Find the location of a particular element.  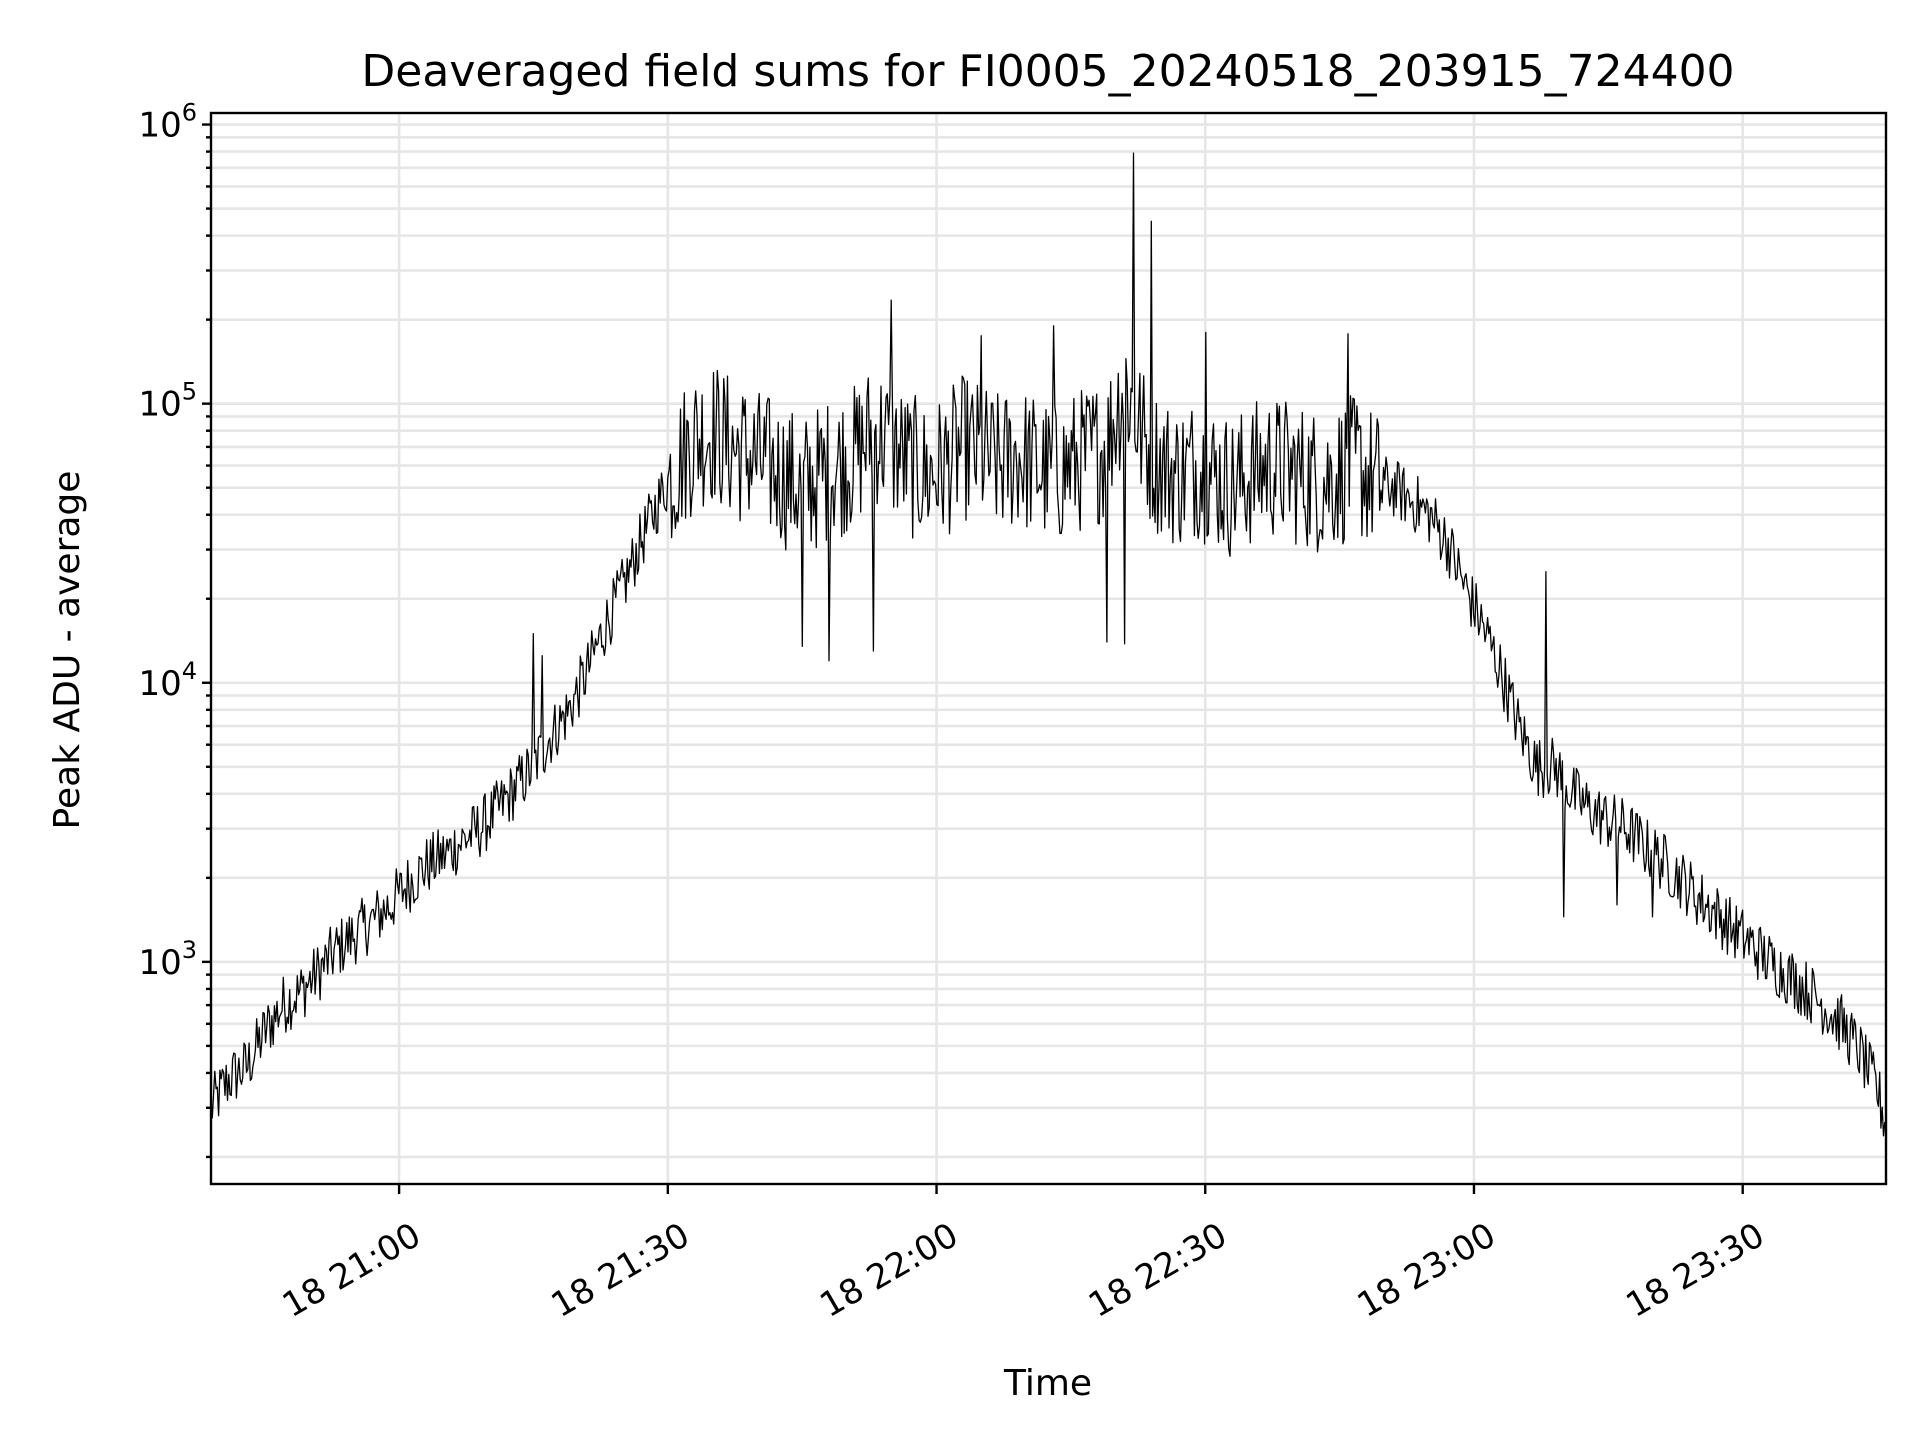

y-tick-exponent: 3 is located at coordinates (189, 950).